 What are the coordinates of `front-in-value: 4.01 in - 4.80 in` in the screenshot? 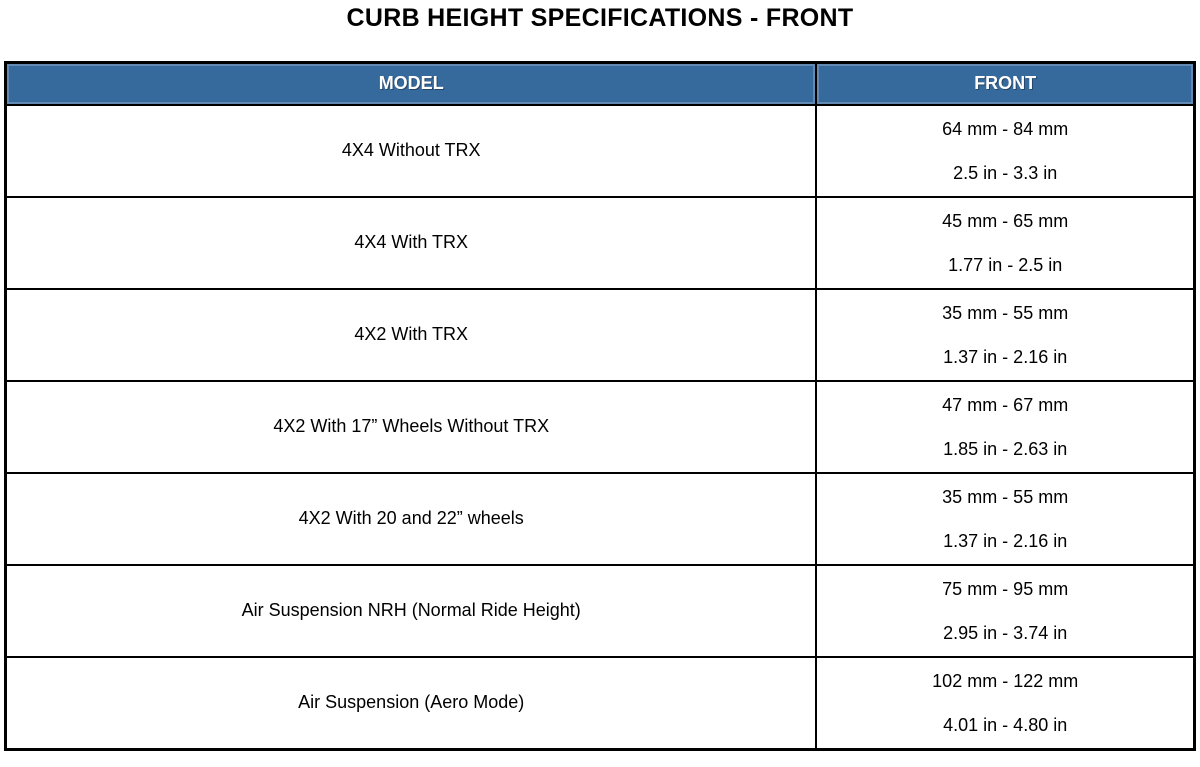 It's located at (1005, 724).